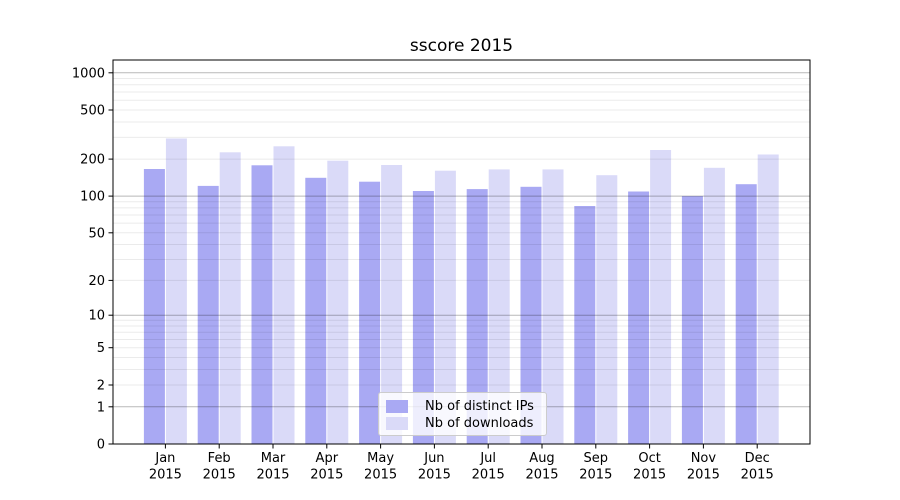  Describe the element at coordinates (165, 467) in the screenshot. I see `x-tick-label-jan: Jan 2015` at that location.